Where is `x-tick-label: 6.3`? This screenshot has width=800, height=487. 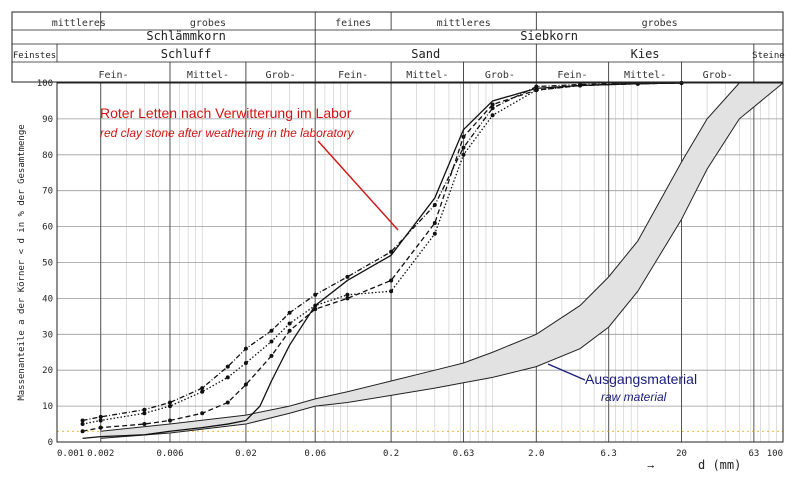
x-tick-label: 6.3 is located at coordinates (609, 454).